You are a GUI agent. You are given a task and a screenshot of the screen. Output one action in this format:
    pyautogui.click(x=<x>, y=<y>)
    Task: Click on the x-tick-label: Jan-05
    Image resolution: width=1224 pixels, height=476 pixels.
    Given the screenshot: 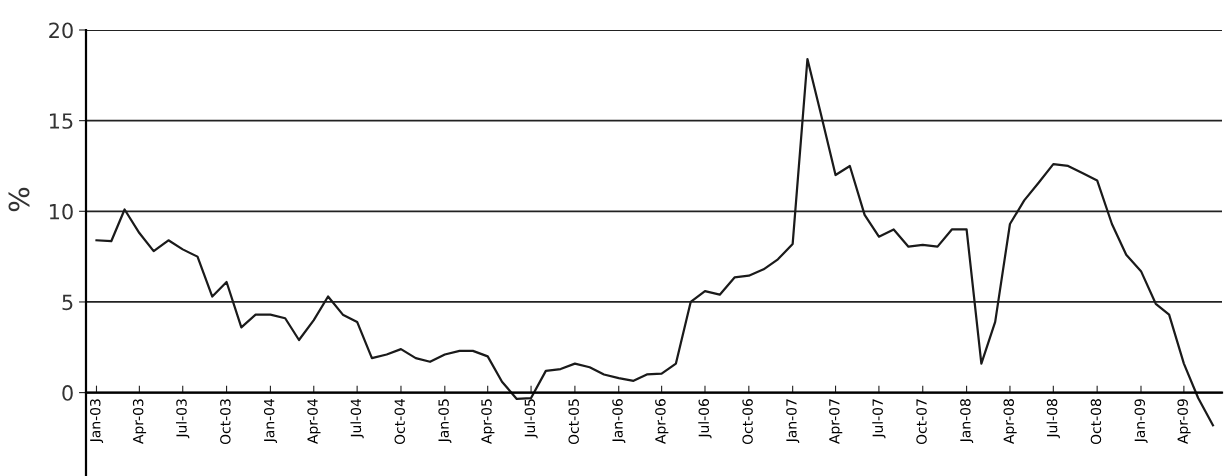 What is the action you would take?
    pyautogui.click(x=445, y=421)
    